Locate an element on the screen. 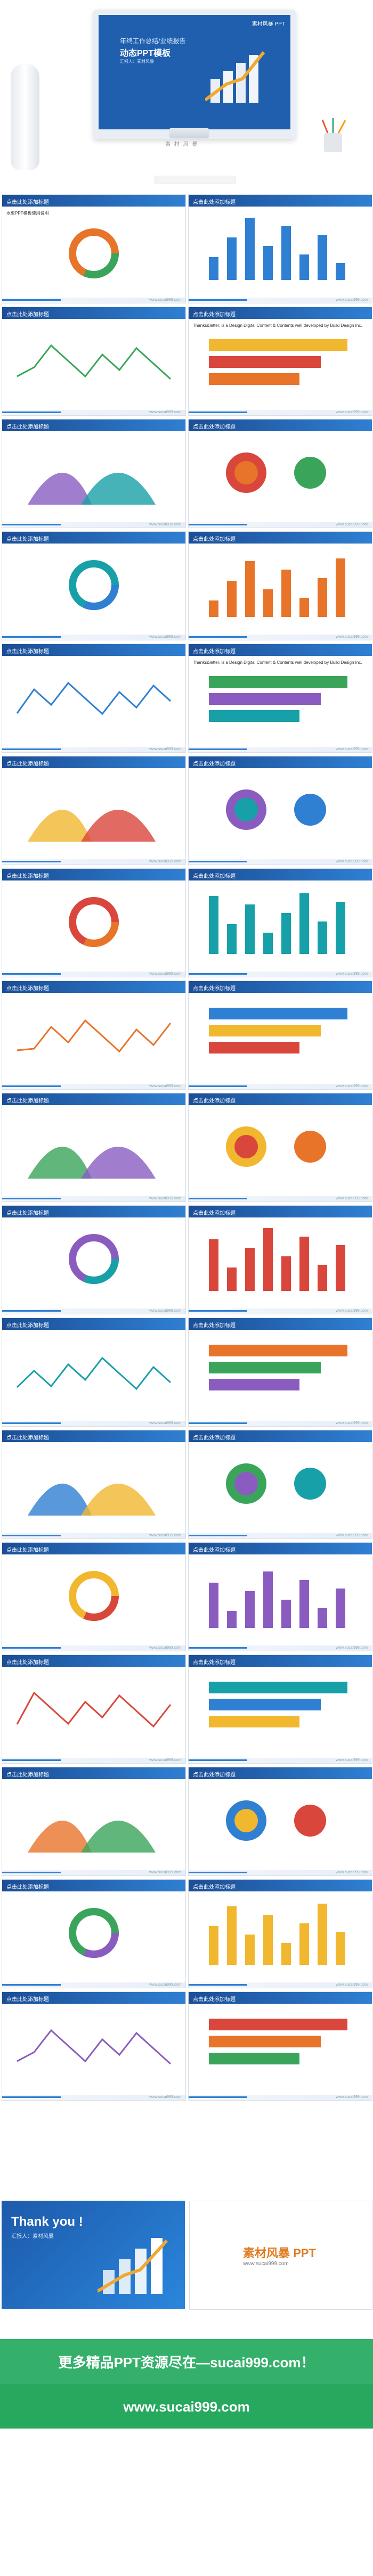  promo-url: www.sucai999.com is located at coordinates (186, 2407).